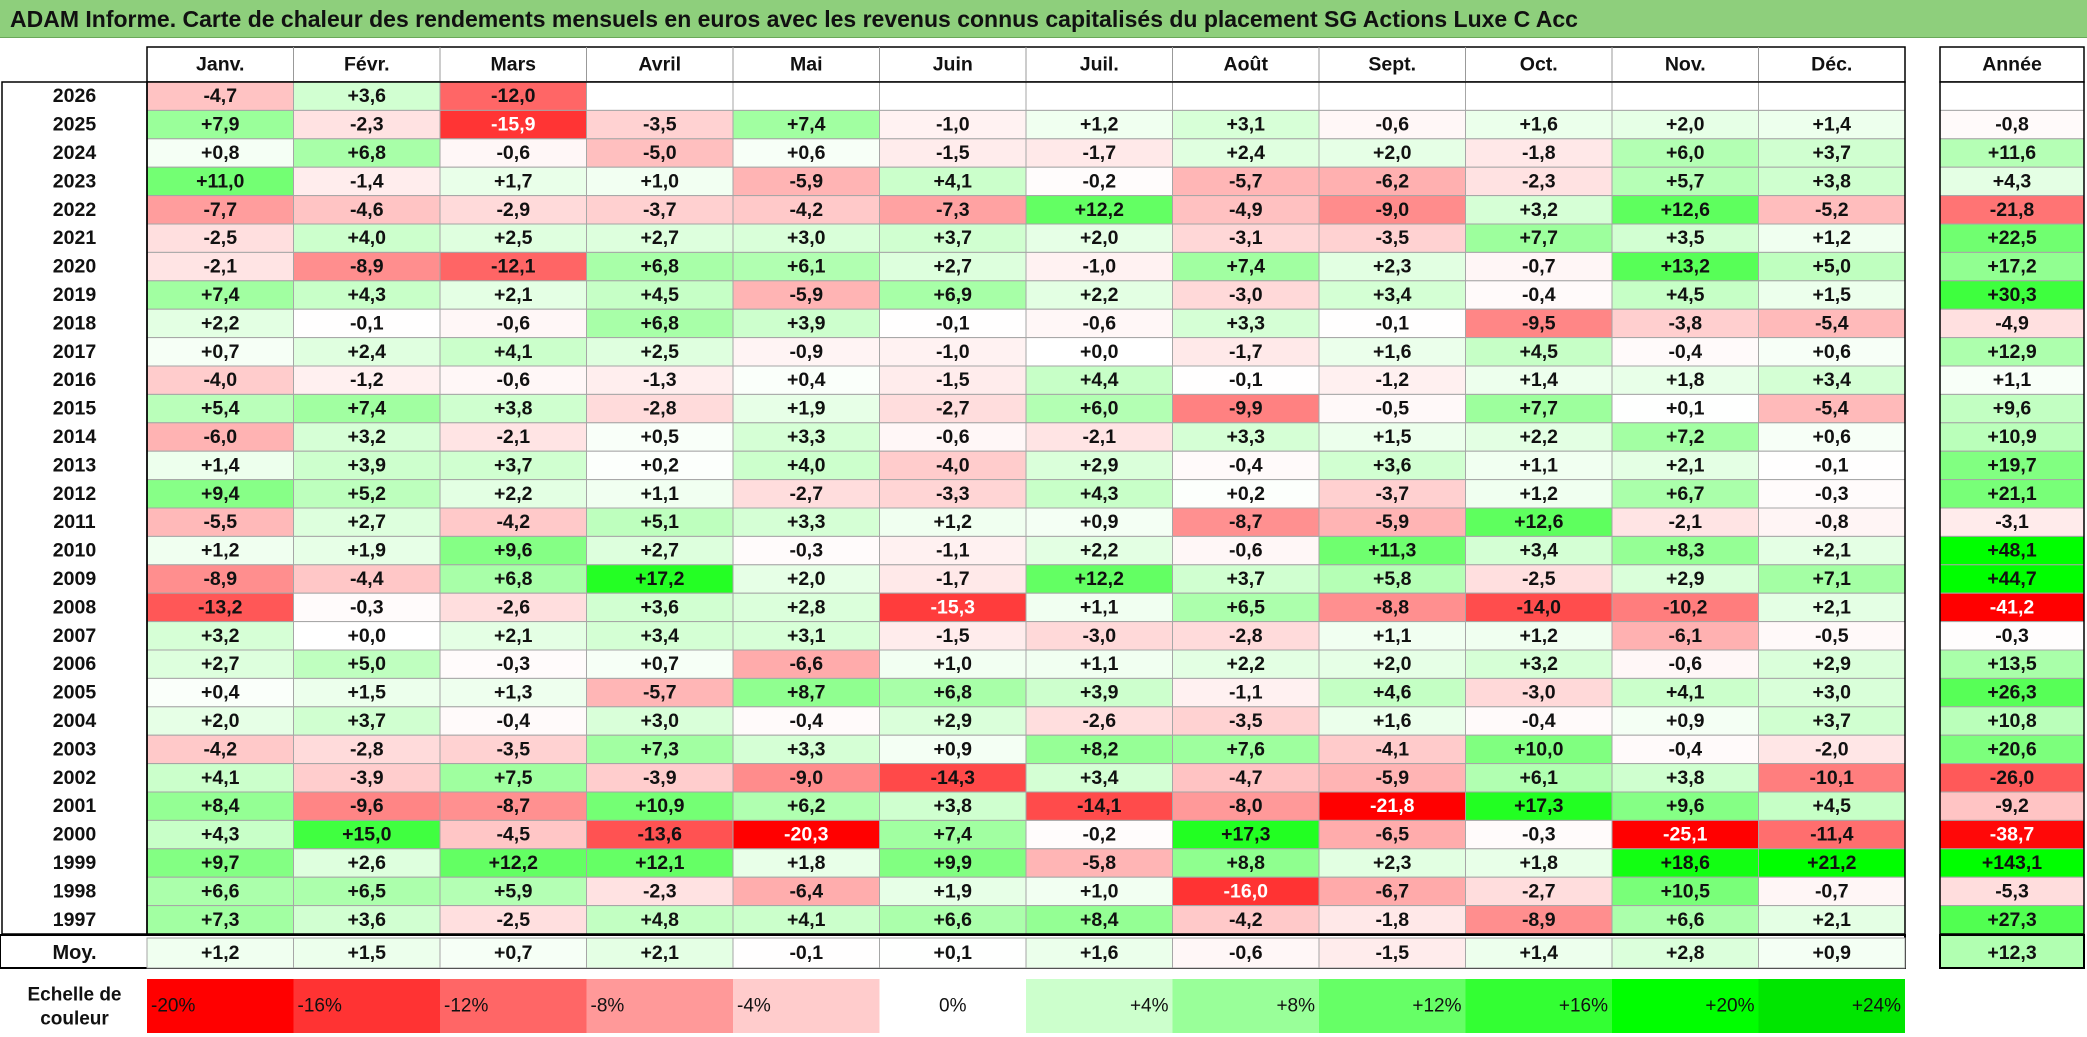  Describe the element at coordinates (513, 693) in the screenshot. I see `cell-value: +1,3` at that location.